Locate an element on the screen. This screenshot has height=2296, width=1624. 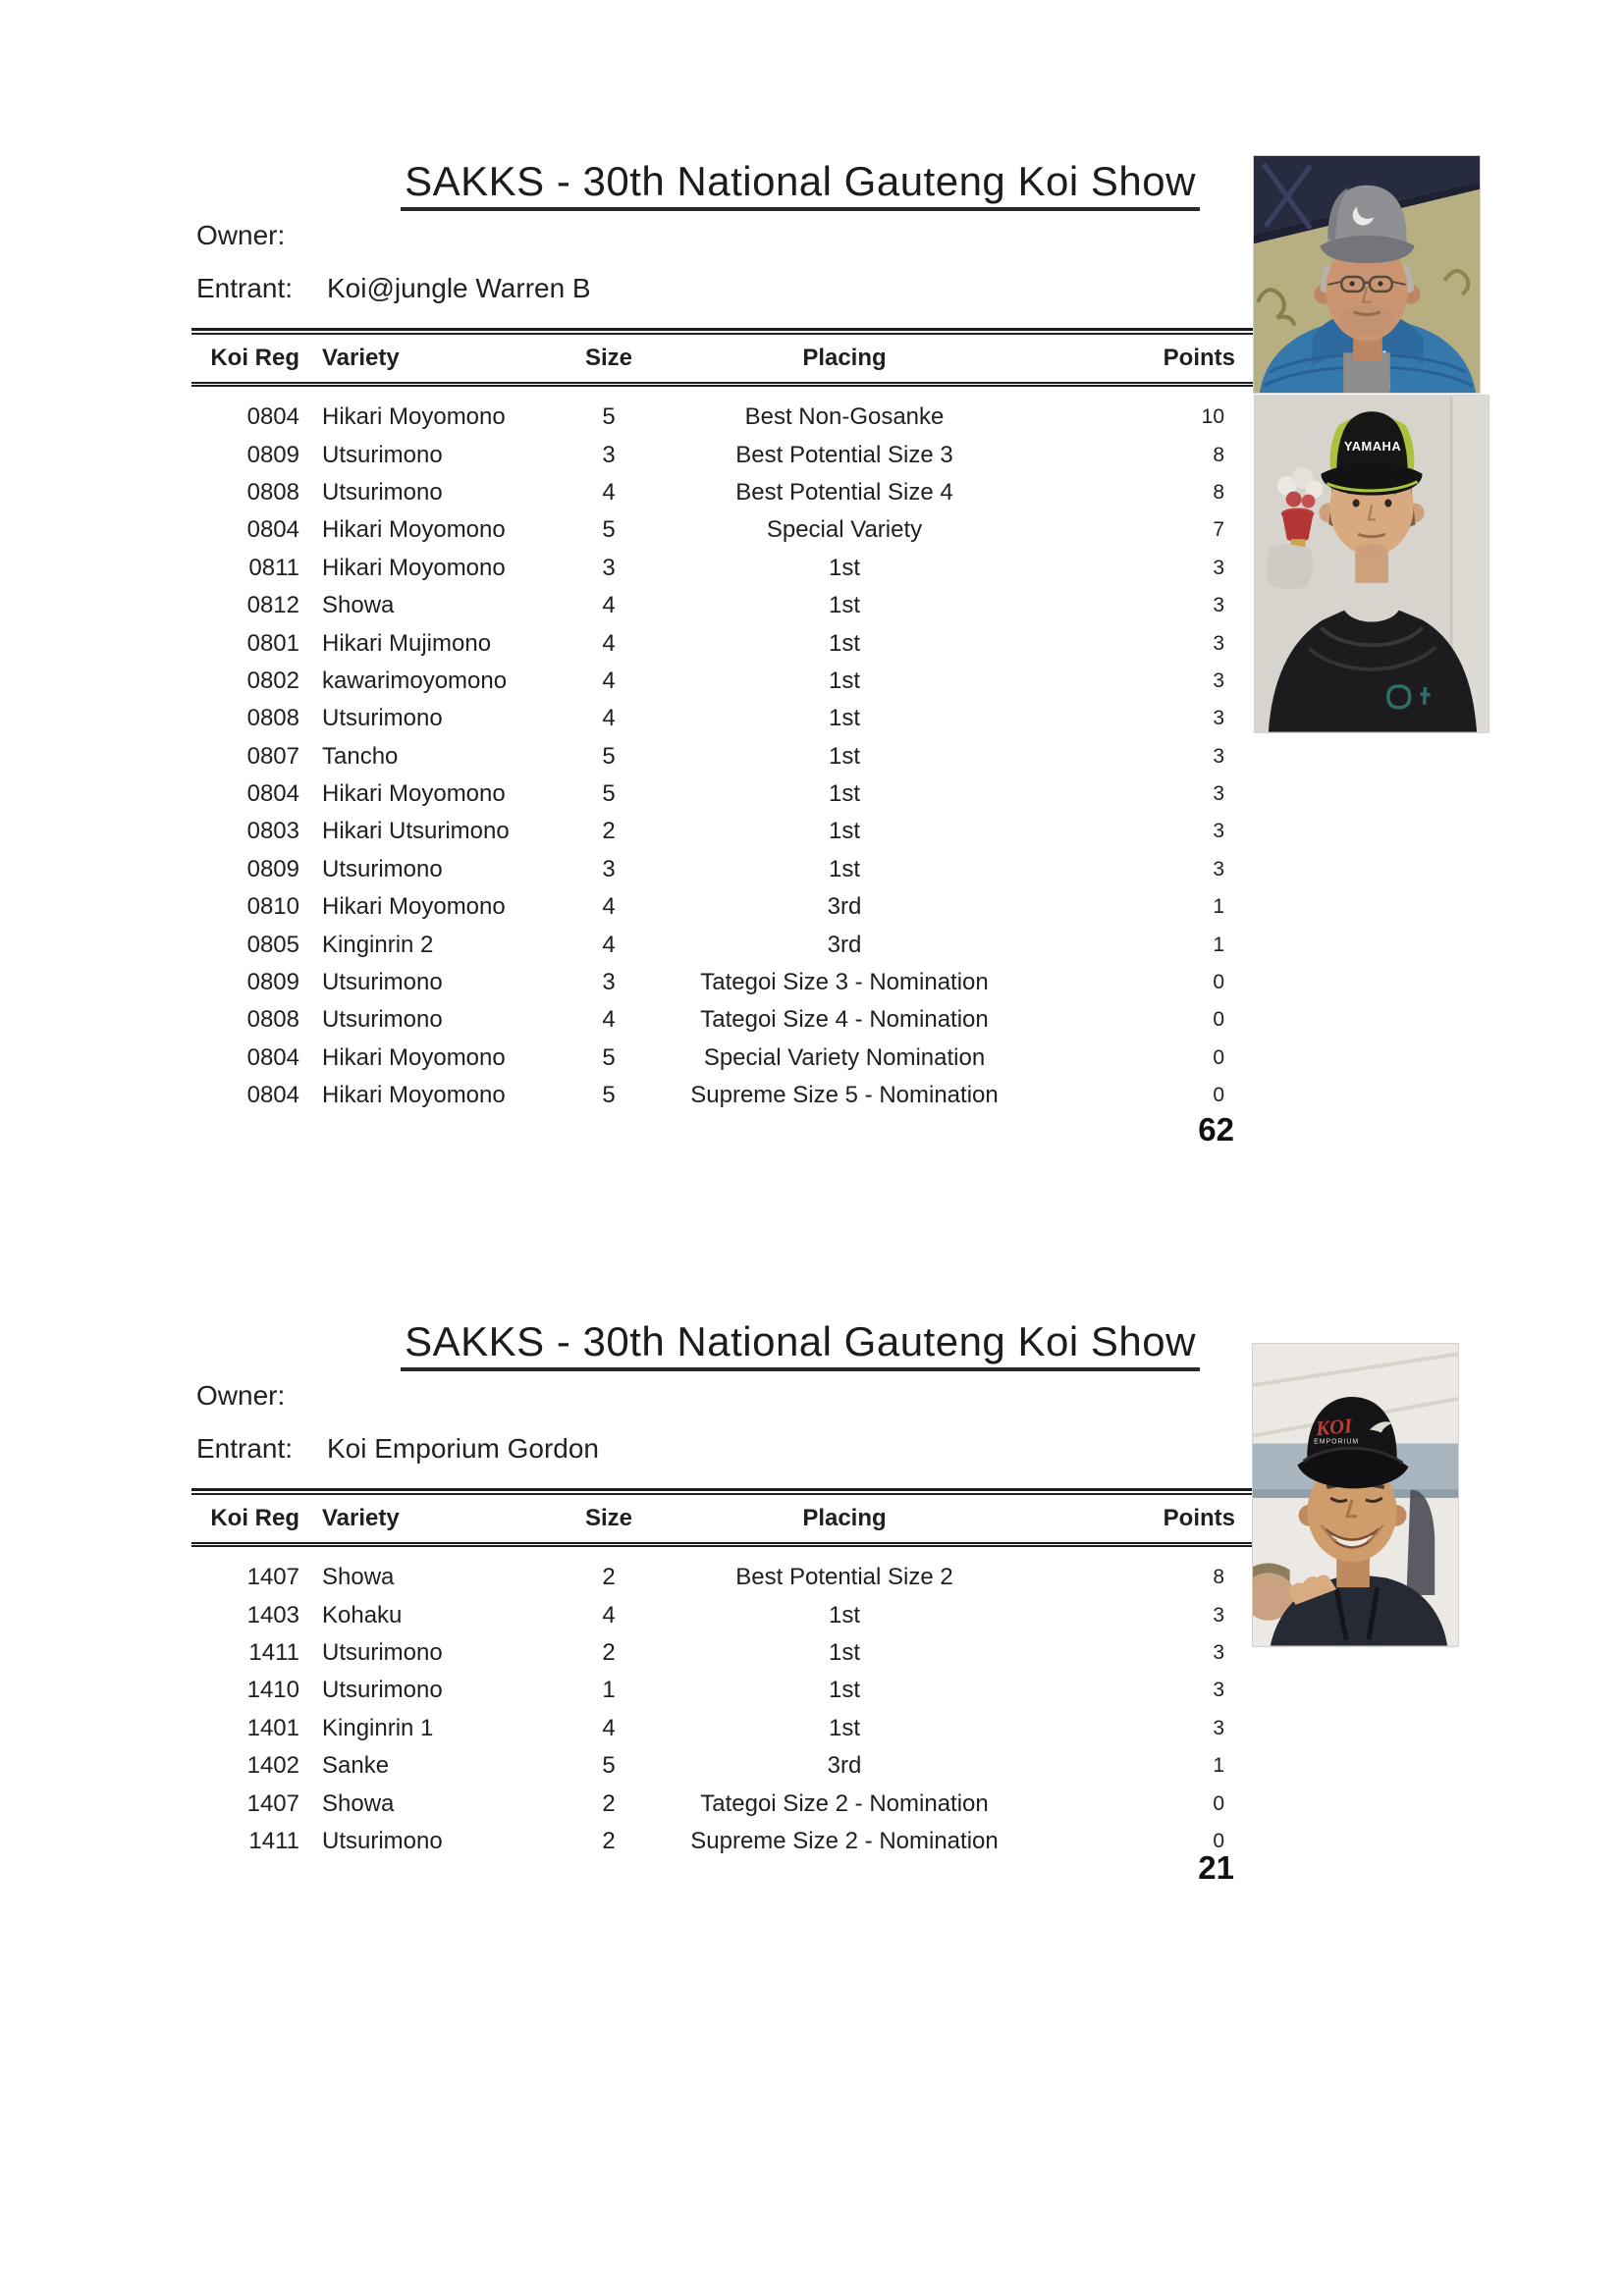
photo-man-gray-cap-illustration is located at coordinates (1367, 274).